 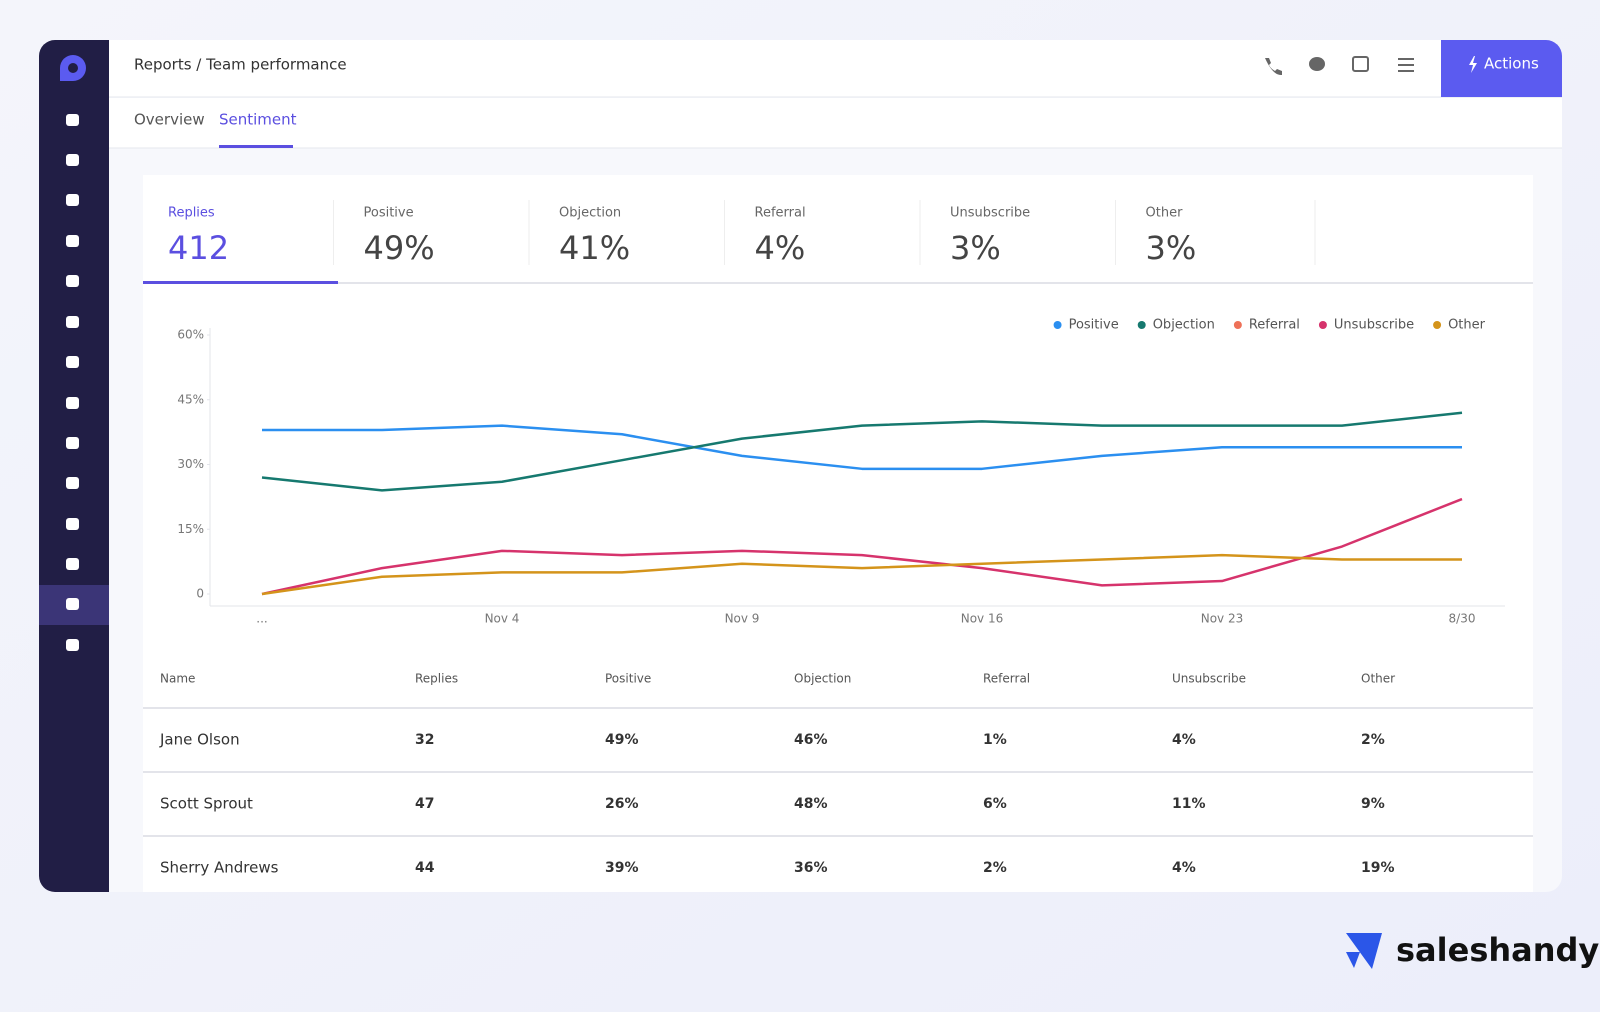 I want to click on actions-label: Actions, so click(x=1511, y=64).